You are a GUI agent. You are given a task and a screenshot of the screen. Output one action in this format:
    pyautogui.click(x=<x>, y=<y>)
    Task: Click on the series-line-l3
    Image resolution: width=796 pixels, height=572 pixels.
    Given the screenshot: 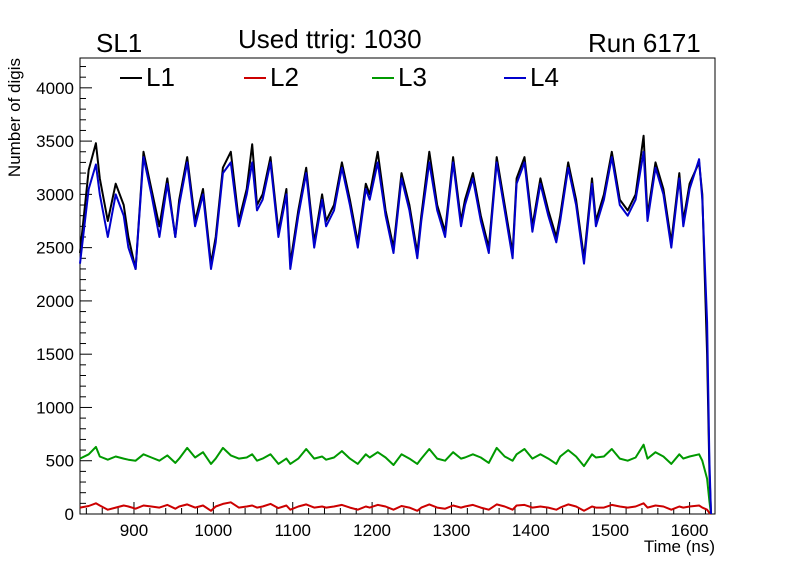 What is the action you would take?
    pyautogui.click(x=395, y=479)
    